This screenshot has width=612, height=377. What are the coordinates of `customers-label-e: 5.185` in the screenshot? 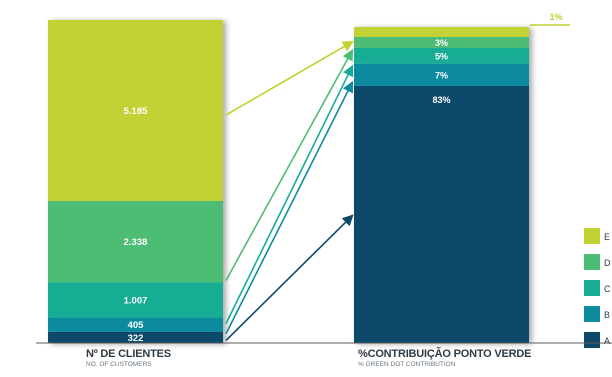 It's located at (136, 111).